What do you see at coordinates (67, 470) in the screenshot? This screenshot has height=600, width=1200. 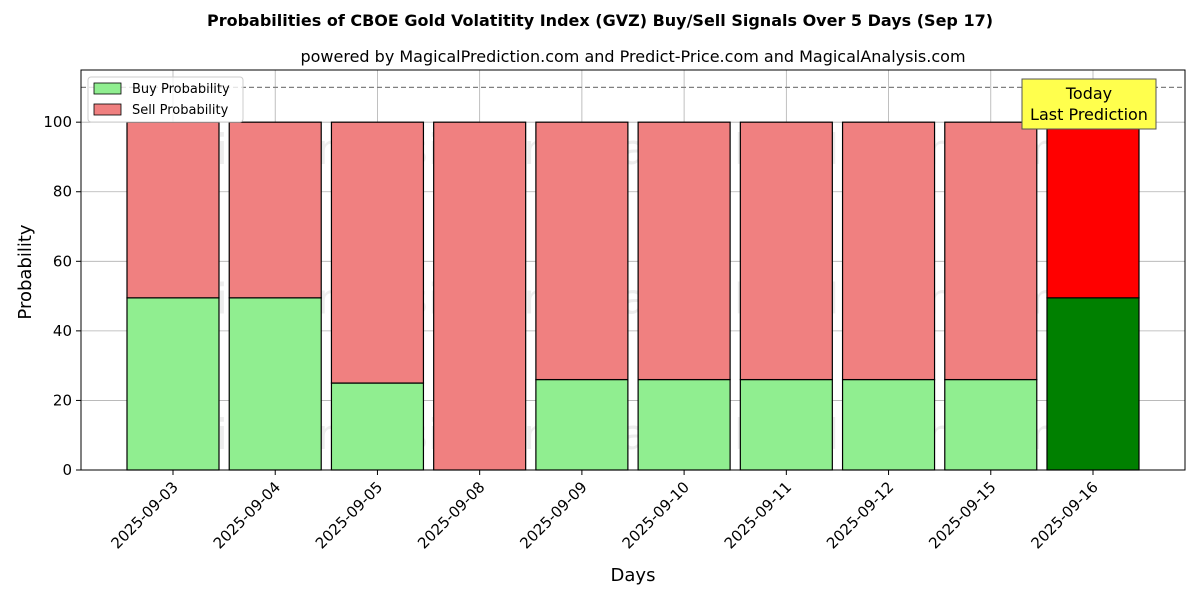 I see `y-tick-label: 0` at bounding box center [67, 470].